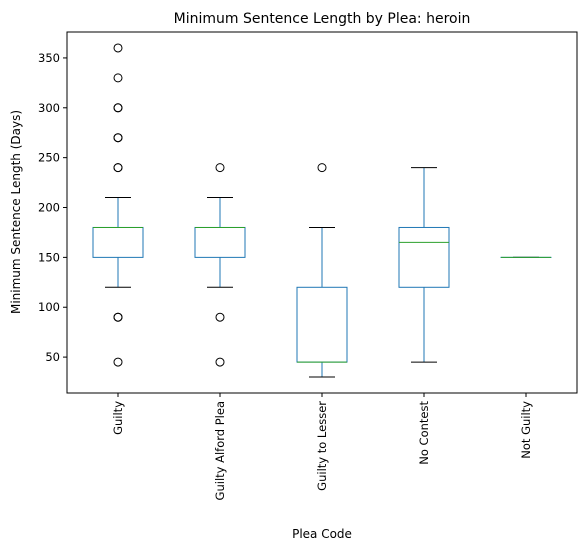  I want to click on y-tick-label: 250, so click(49, 158).